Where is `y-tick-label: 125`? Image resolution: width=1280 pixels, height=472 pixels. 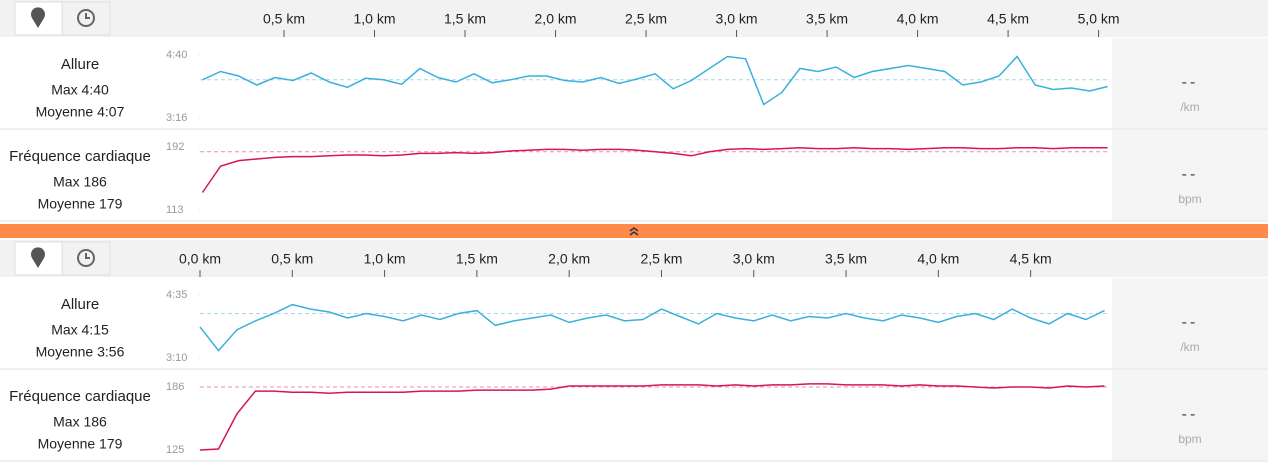 y-tick-label: 125 is located at coordinates (175, 450).